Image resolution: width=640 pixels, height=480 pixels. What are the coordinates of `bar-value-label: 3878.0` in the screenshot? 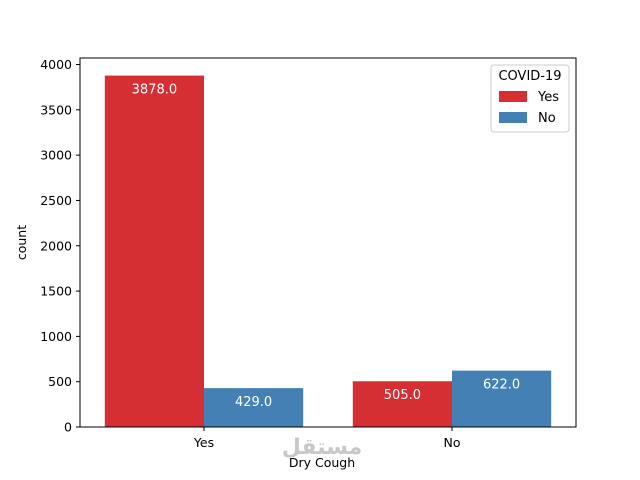 It's located at (155, 90).